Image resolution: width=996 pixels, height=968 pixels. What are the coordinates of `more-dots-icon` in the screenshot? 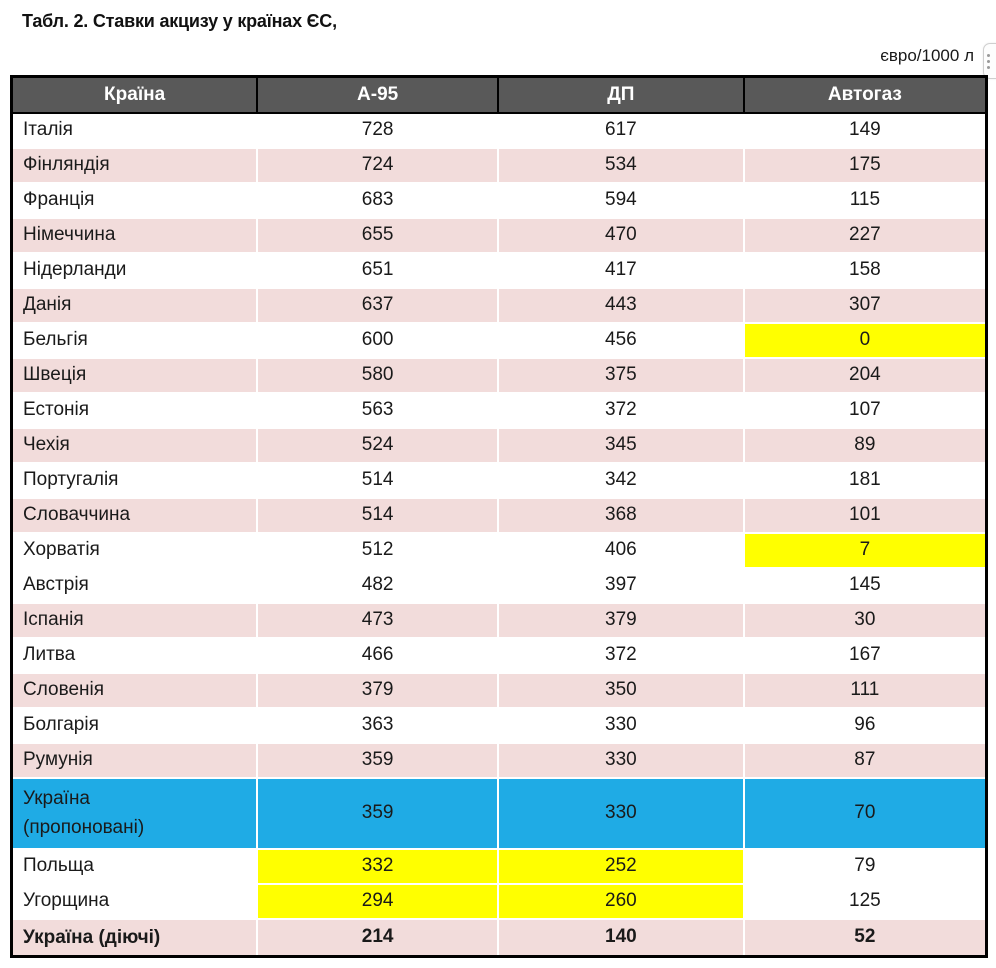 It's located at (988, 61).